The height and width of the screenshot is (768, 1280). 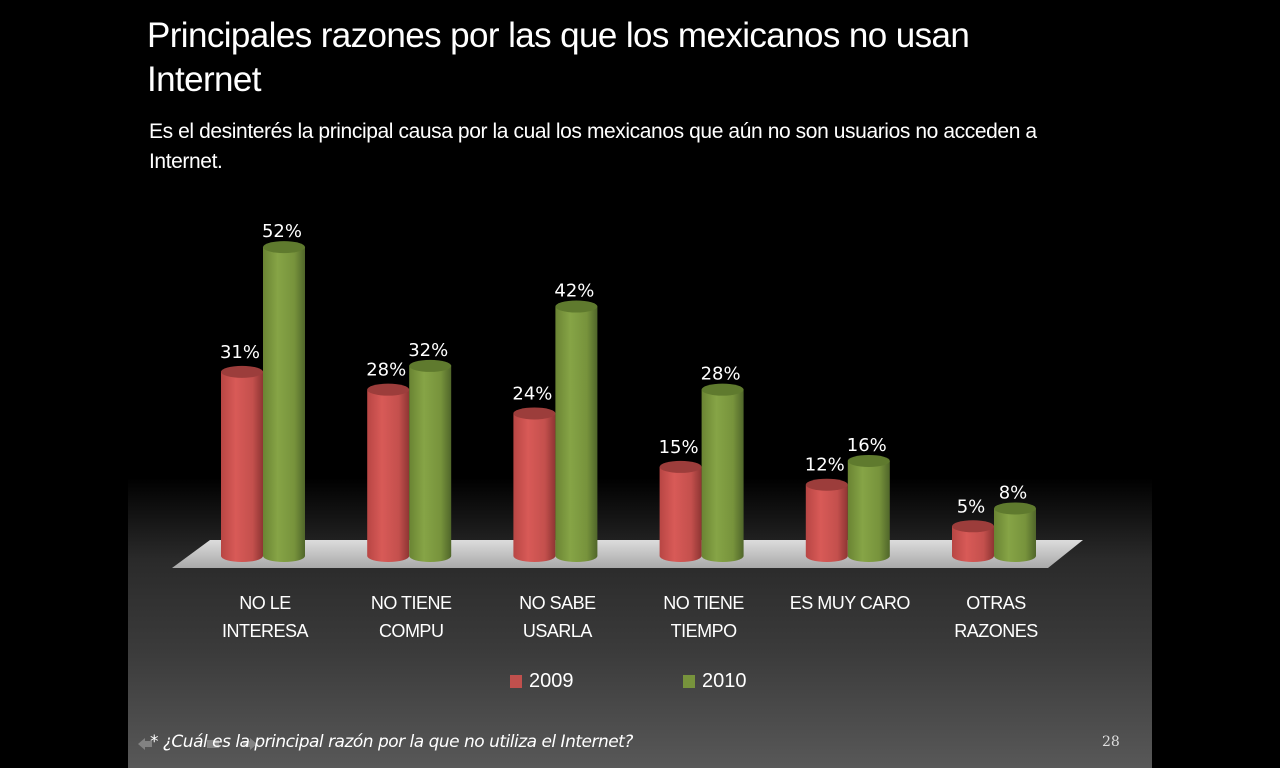 I want to click on category-label: NO LE INTERESA, so click(x=265, y=617).